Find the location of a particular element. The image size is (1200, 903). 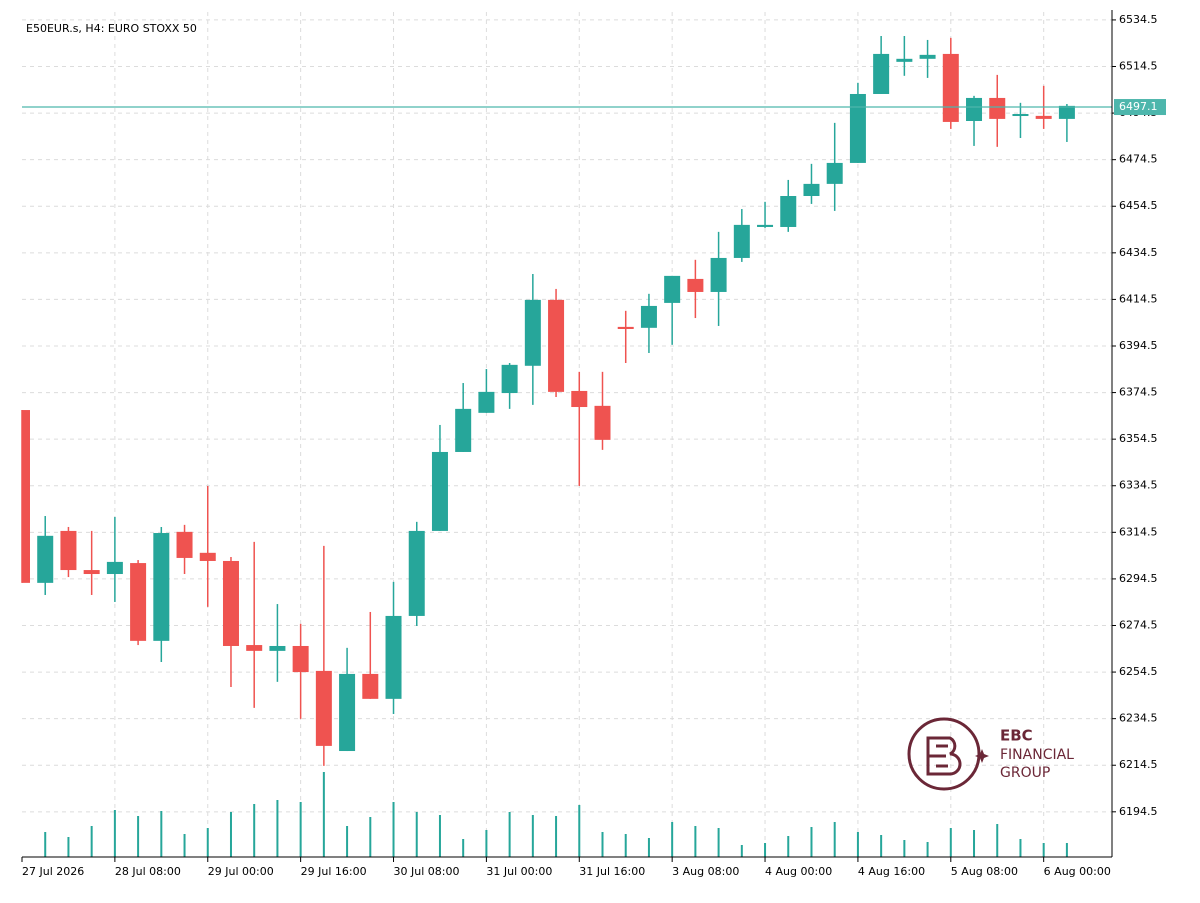

y-tick-label: 6354.5 is located at coordinates (1138, 438).